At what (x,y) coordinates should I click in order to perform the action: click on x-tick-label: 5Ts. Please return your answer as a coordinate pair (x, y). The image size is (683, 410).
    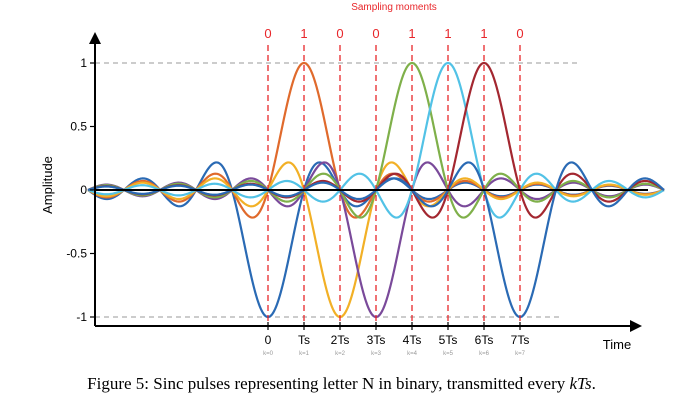
    Looking at the image, I should click on (448, 340).